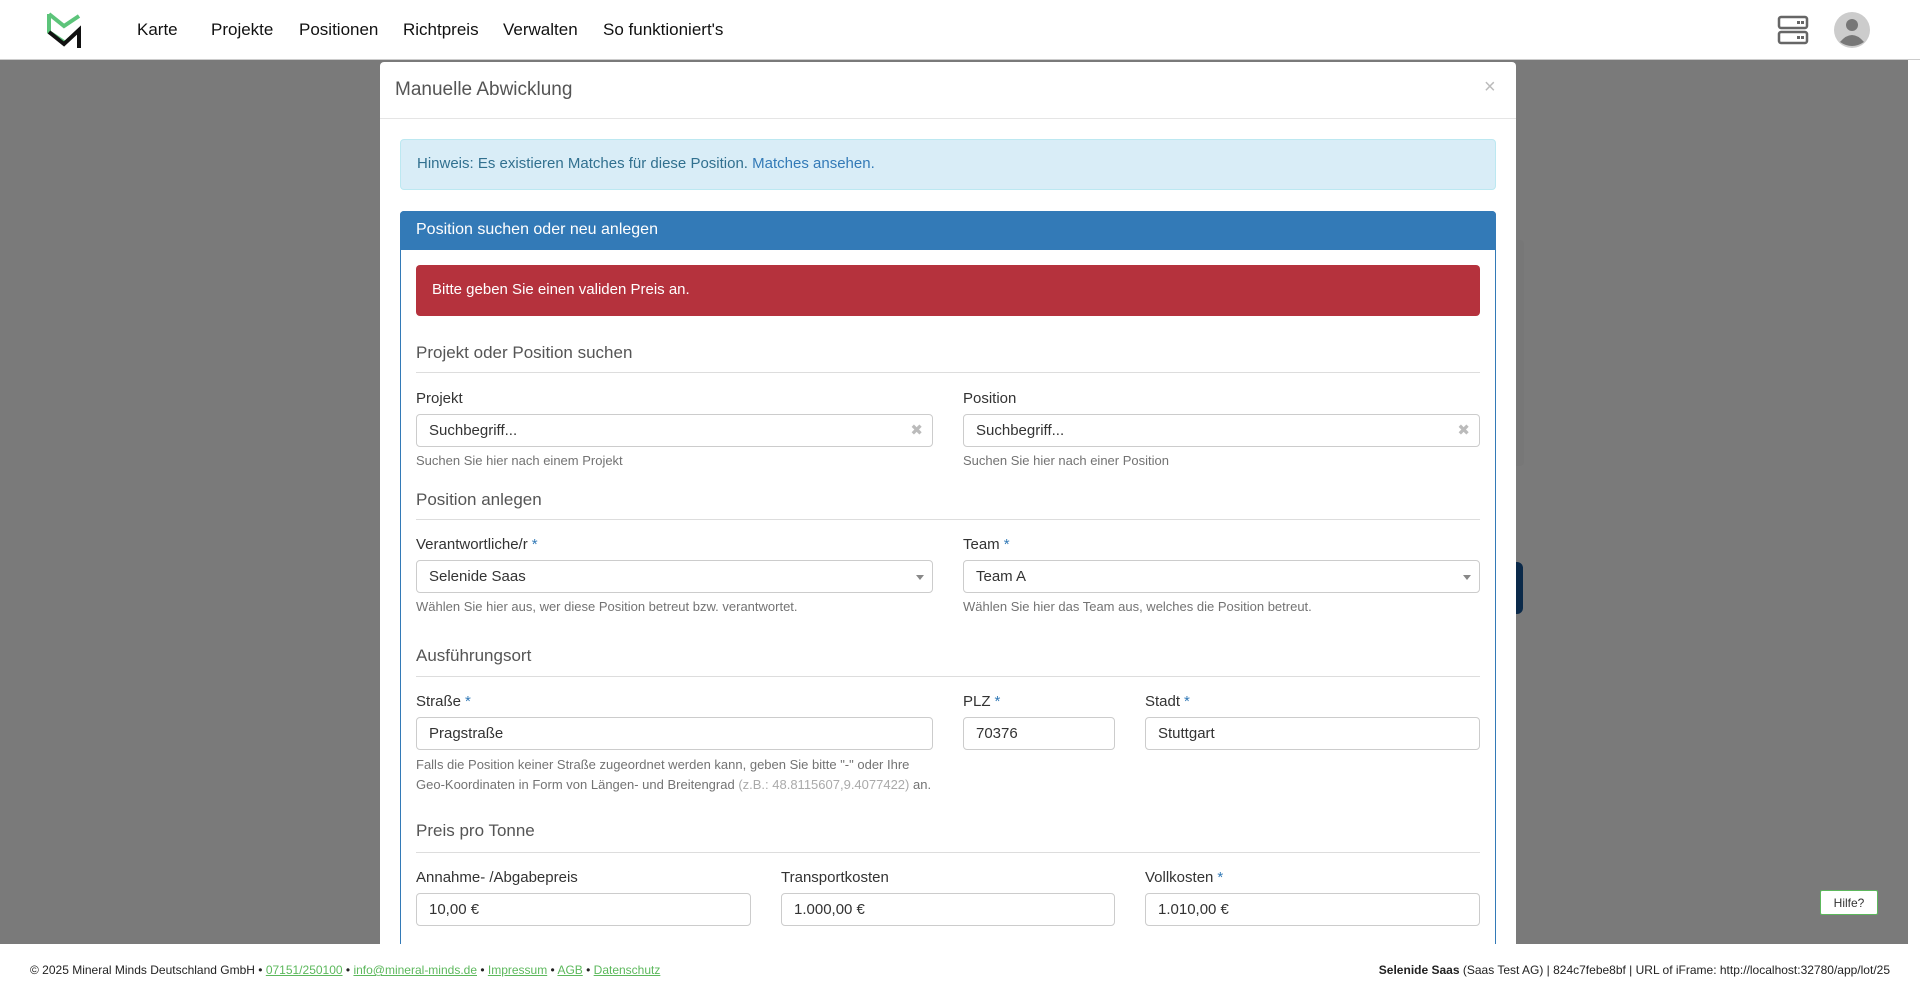  Describe the element at coordinates (982, 701) in the screenshot. I see `plz-label: PLZ *` at that location.